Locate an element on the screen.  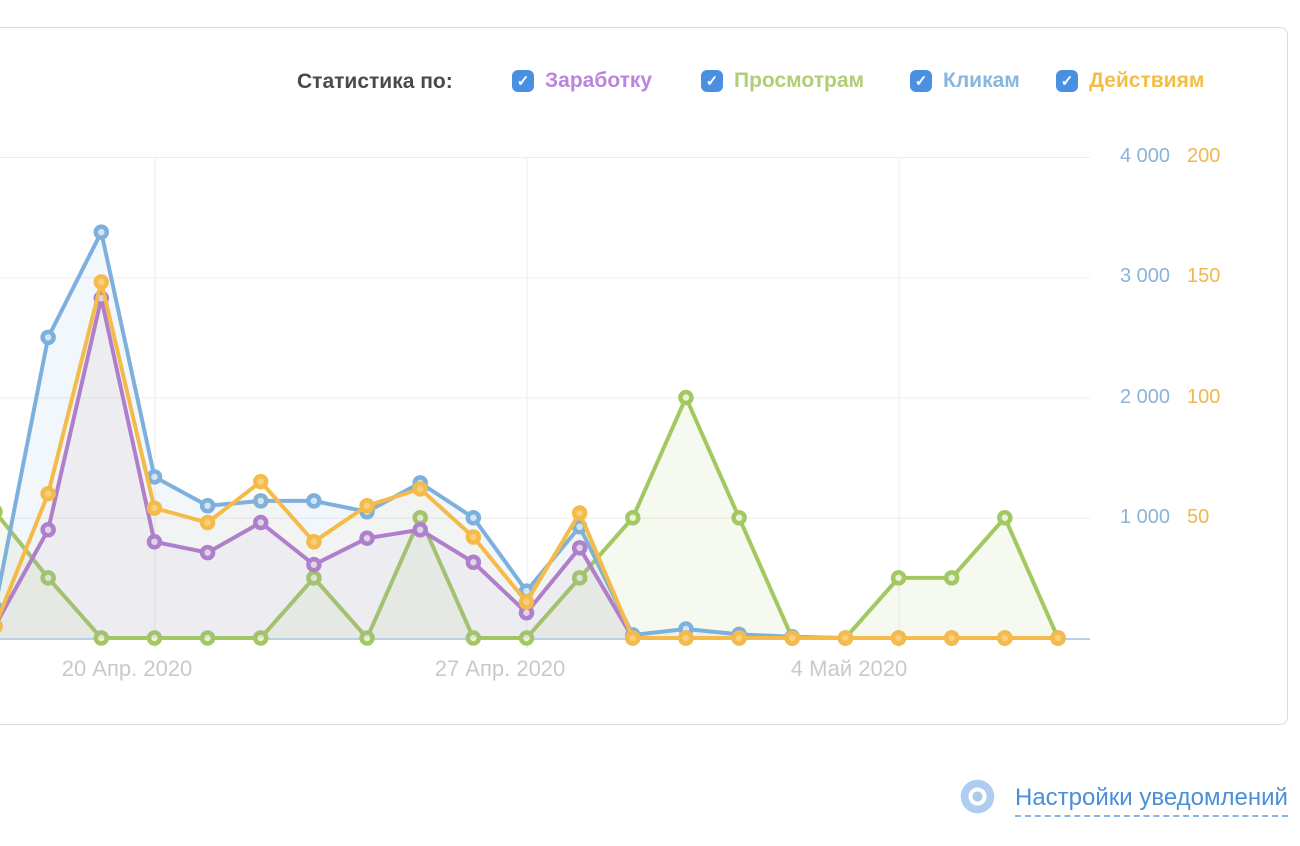
views-label: Просмотрам is located at coordinates (799, 80).